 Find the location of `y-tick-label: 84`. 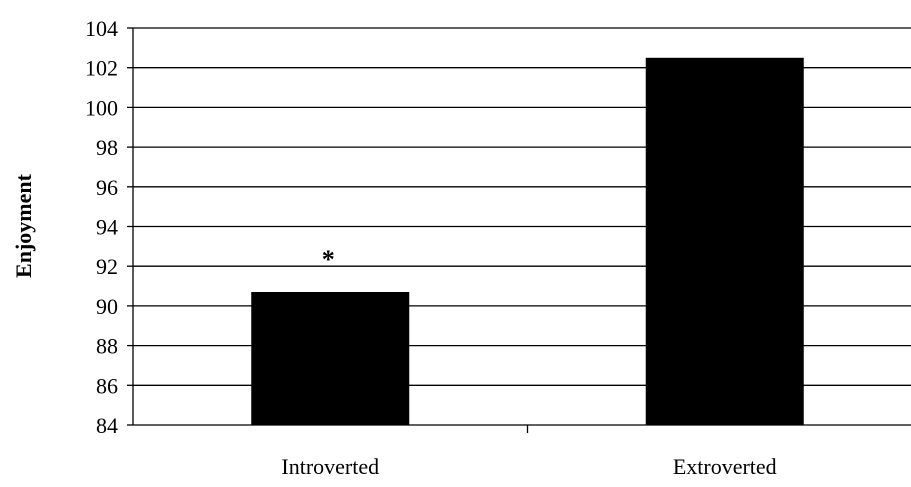

y-tick-label: 84 is located at coordinates (107, 425).